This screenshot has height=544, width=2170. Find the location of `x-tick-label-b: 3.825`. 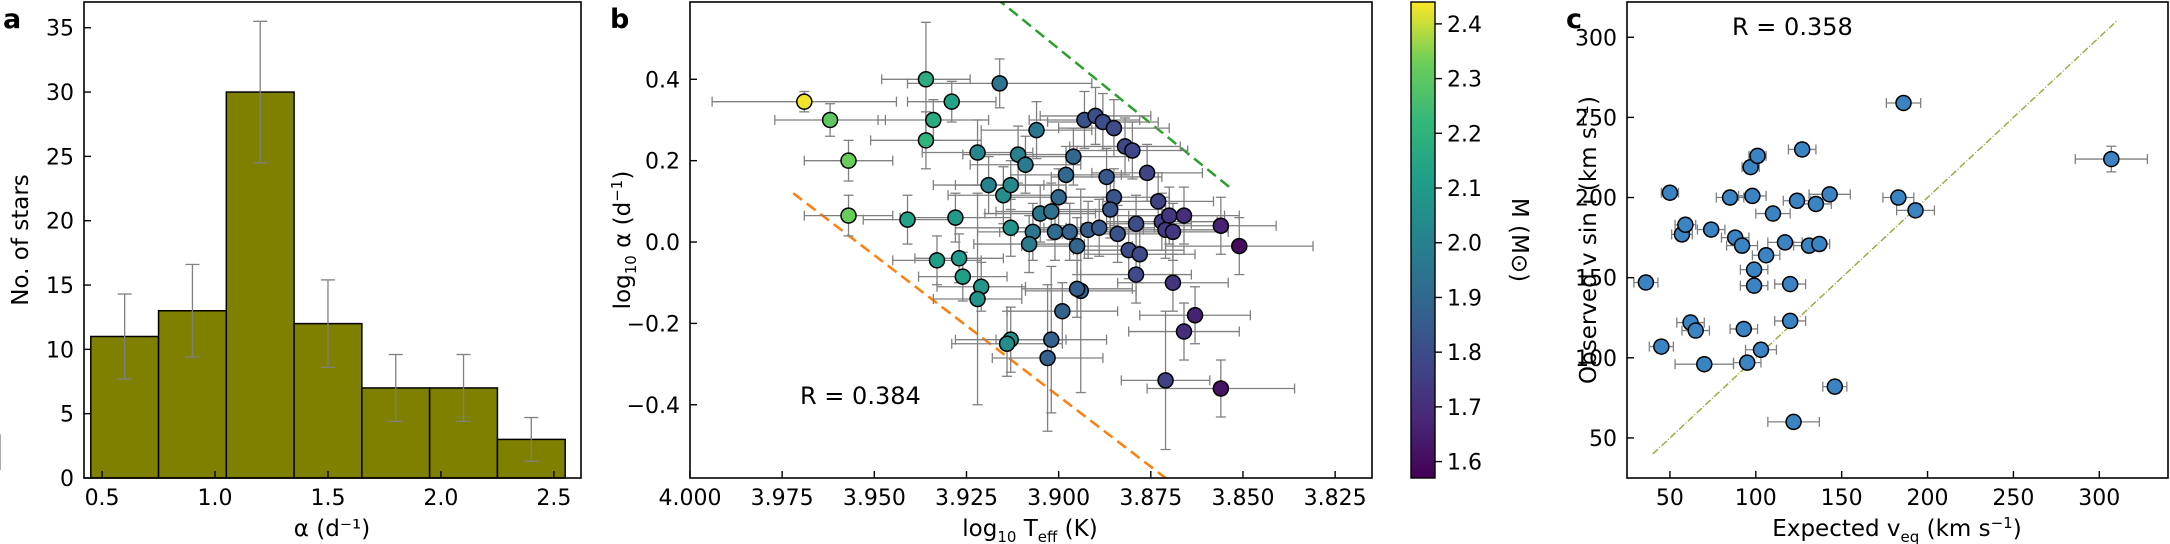

x-tick-label-b: 3.825 is located at coordinates (1335, 498).